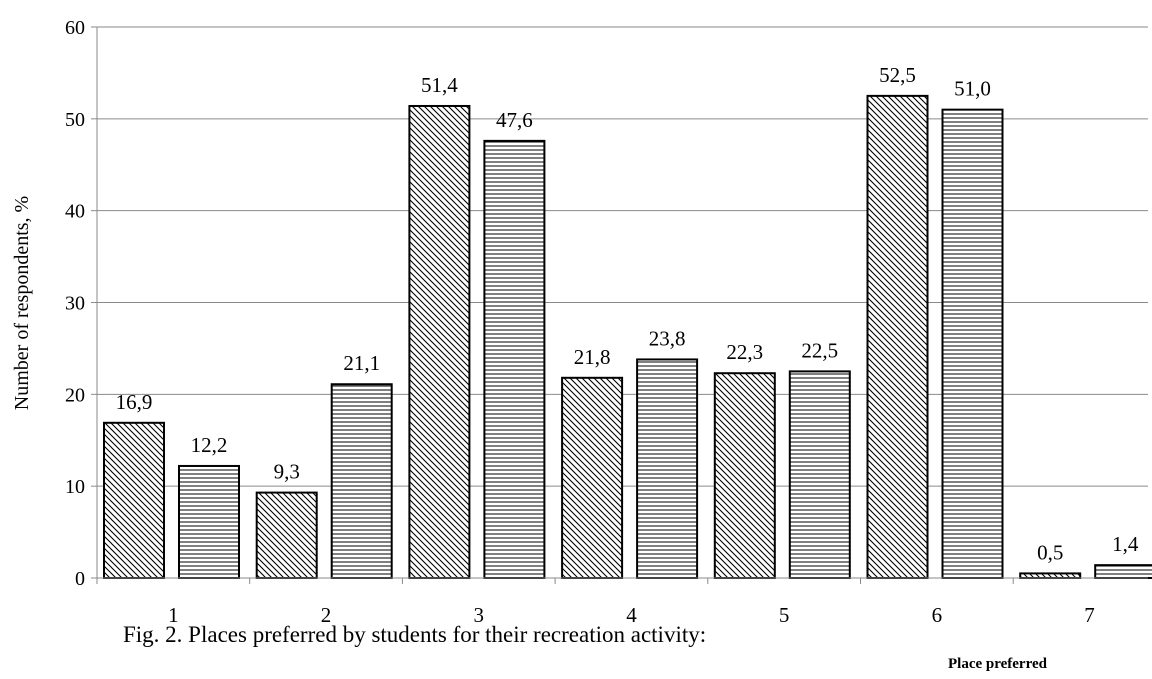 The height and width of the screenshot is (679, 1152). I want to click on data-label: 12,2, so click(209, 445).